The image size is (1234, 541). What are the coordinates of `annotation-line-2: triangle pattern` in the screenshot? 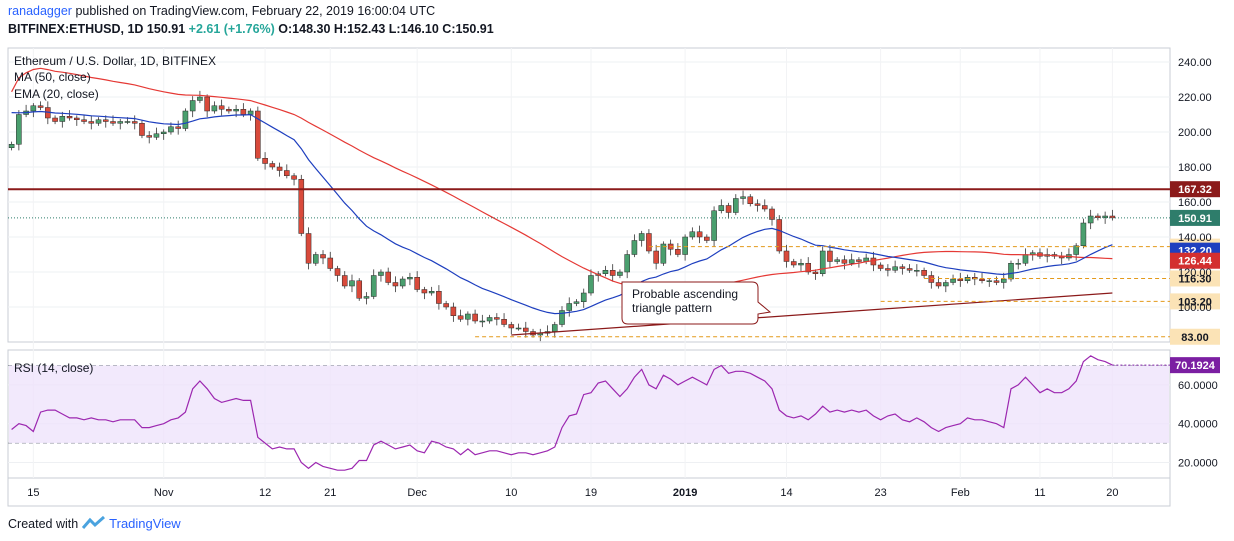 It's located at (672, 308).